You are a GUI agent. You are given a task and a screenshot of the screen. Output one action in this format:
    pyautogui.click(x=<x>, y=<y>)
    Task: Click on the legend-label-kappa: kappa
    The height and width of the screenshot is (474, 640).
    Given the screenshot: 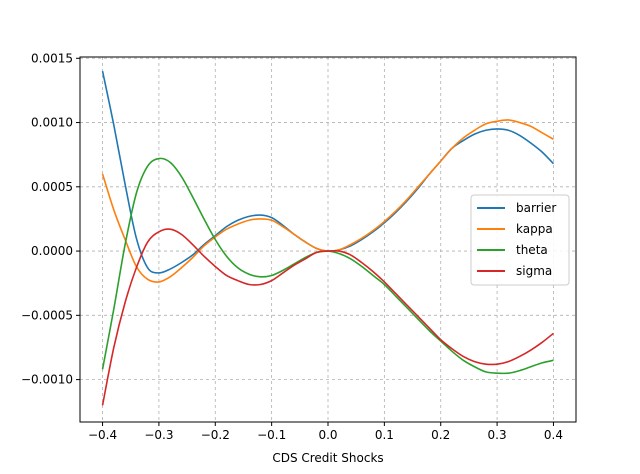 What is the action you would take?
    pyautogui.click(x=534, y=229)
    